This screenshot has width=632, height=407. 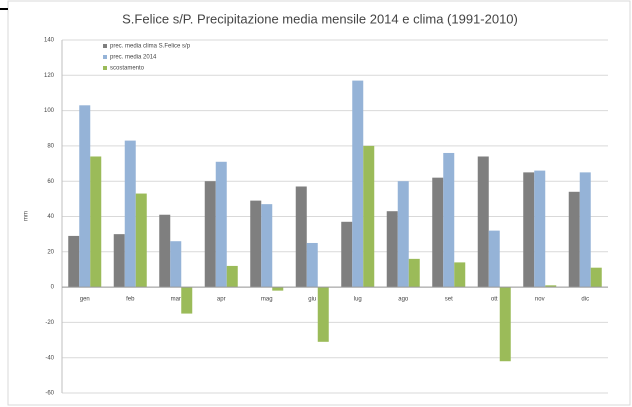 I want to click on y-tick-label: 120, so click(x=49, y=76).